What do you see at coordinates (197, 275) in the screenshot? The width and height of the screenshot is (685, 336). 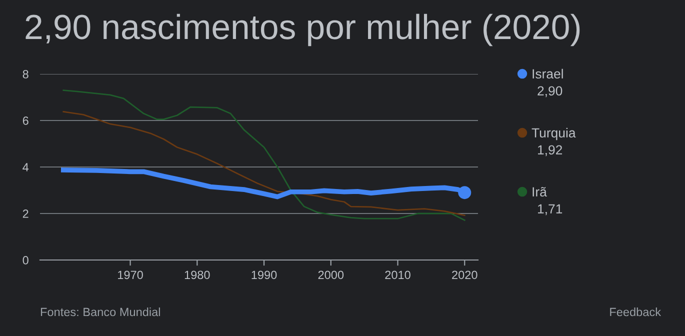 I see `x-tick-label: 1980` at bounding box center [197, 275].